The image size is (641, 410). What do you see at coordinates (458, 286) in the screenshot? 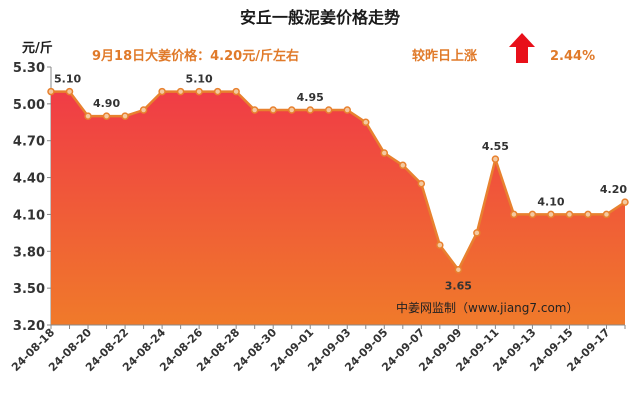
I see `data-label: 3.65` at bounding box center [458, 286].